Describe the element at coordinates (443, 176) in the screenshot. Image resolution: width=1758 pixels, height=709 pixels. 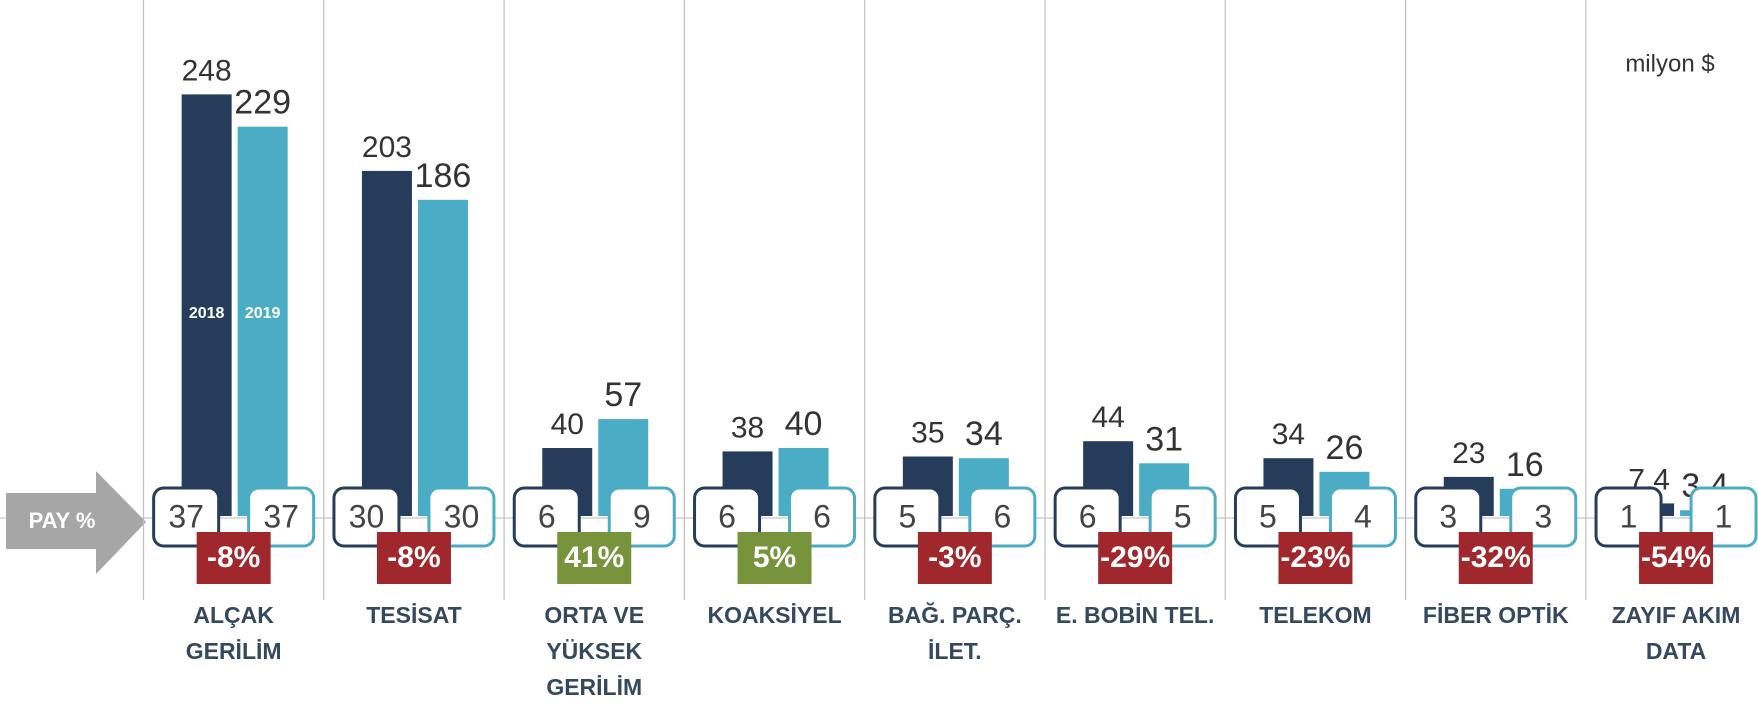
I see `value-label: 186` at that location.